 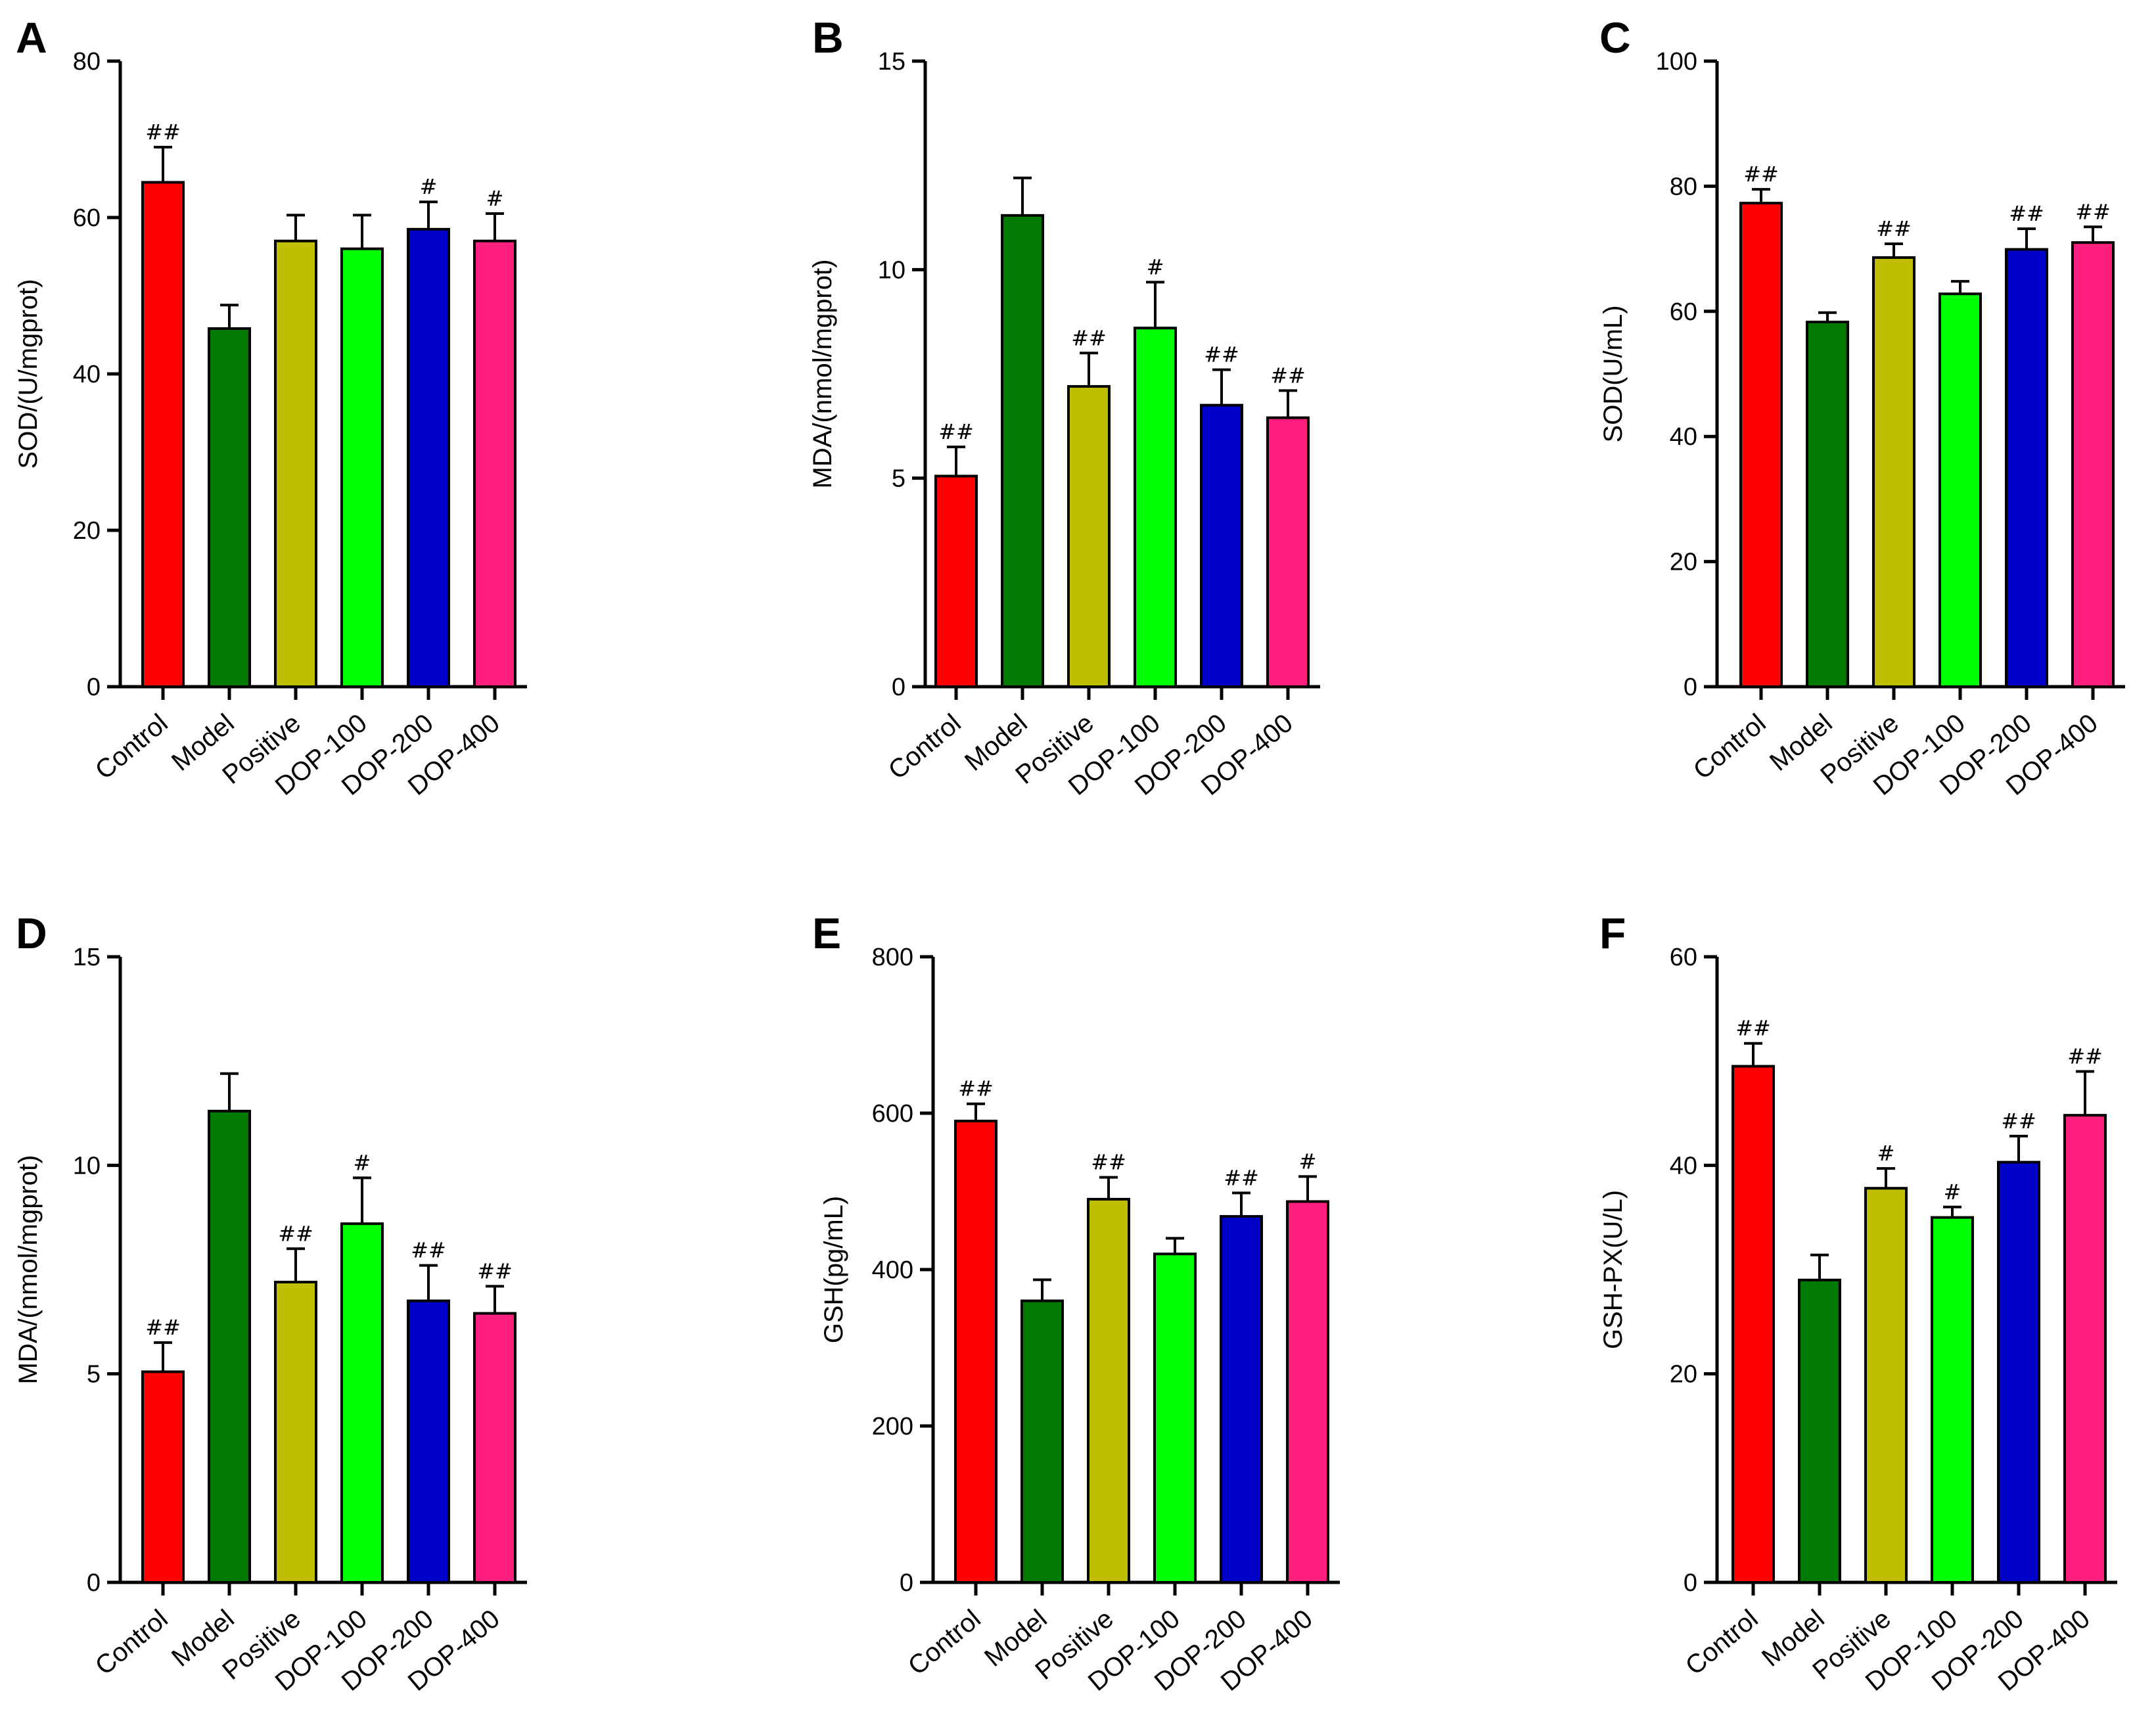 I want to click on y-tick-label: 200, so click(x=892, y=1426).